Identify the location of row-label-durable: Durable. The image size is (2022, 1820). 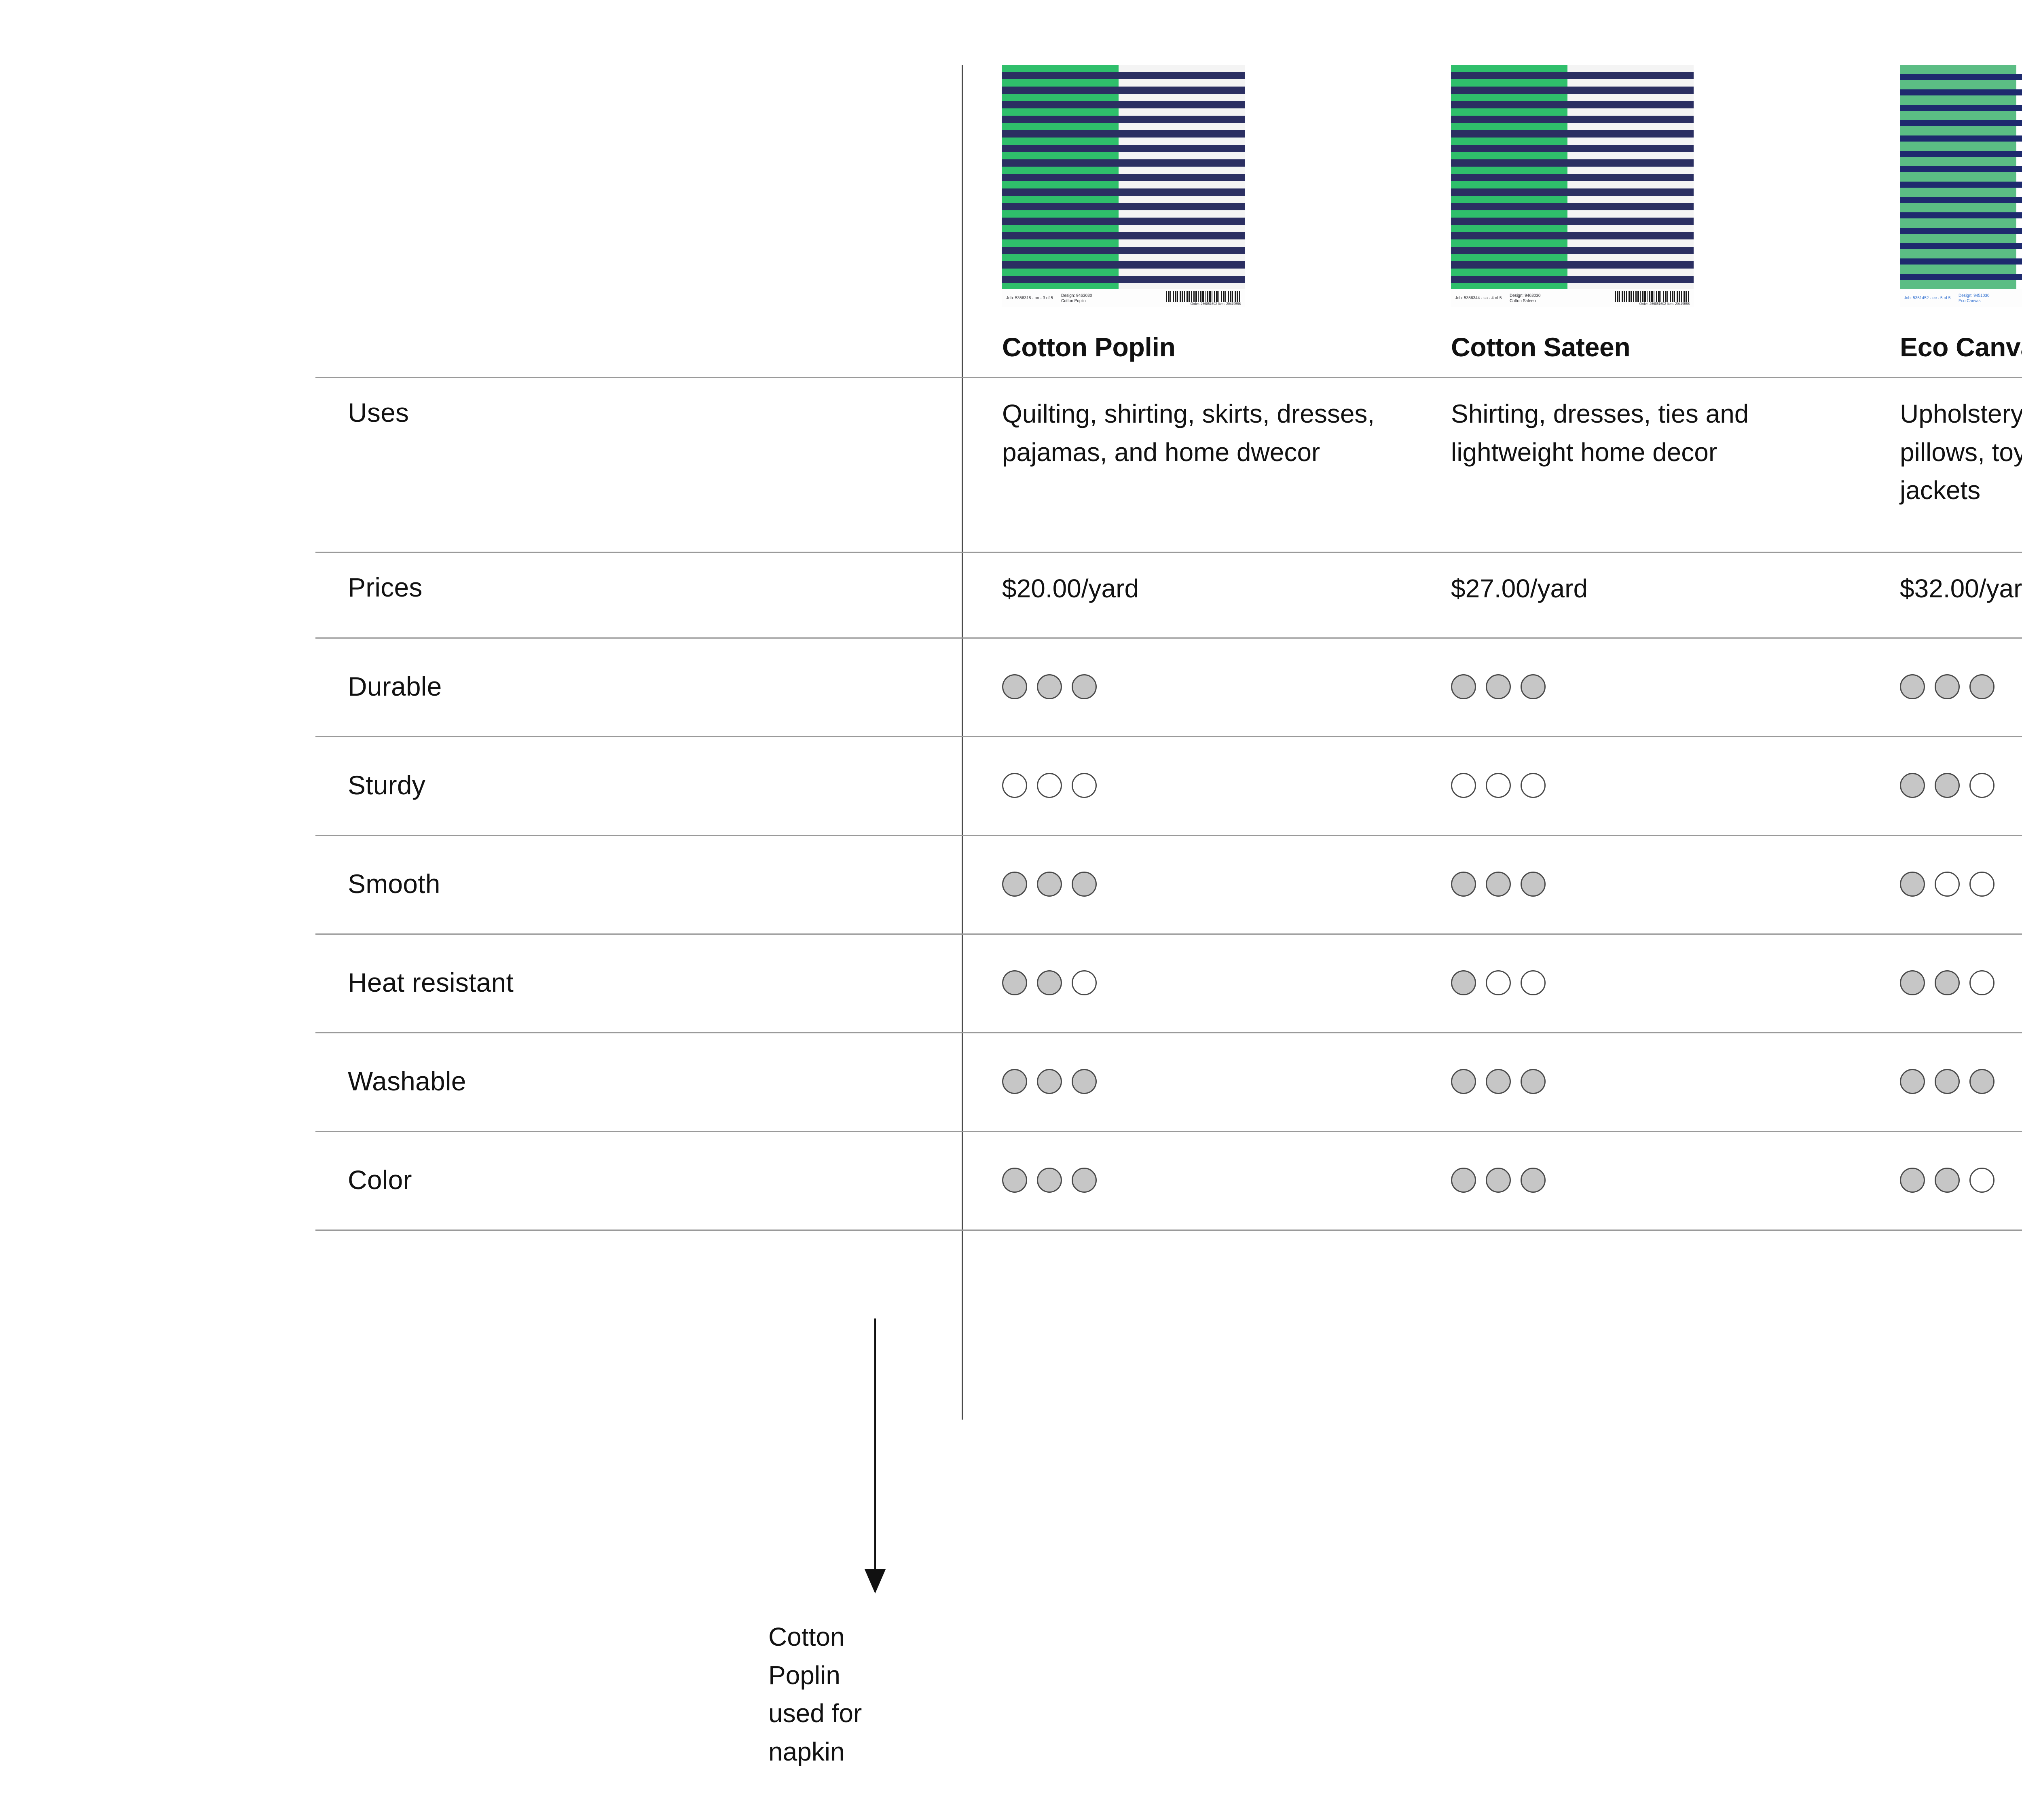
(638, 687).